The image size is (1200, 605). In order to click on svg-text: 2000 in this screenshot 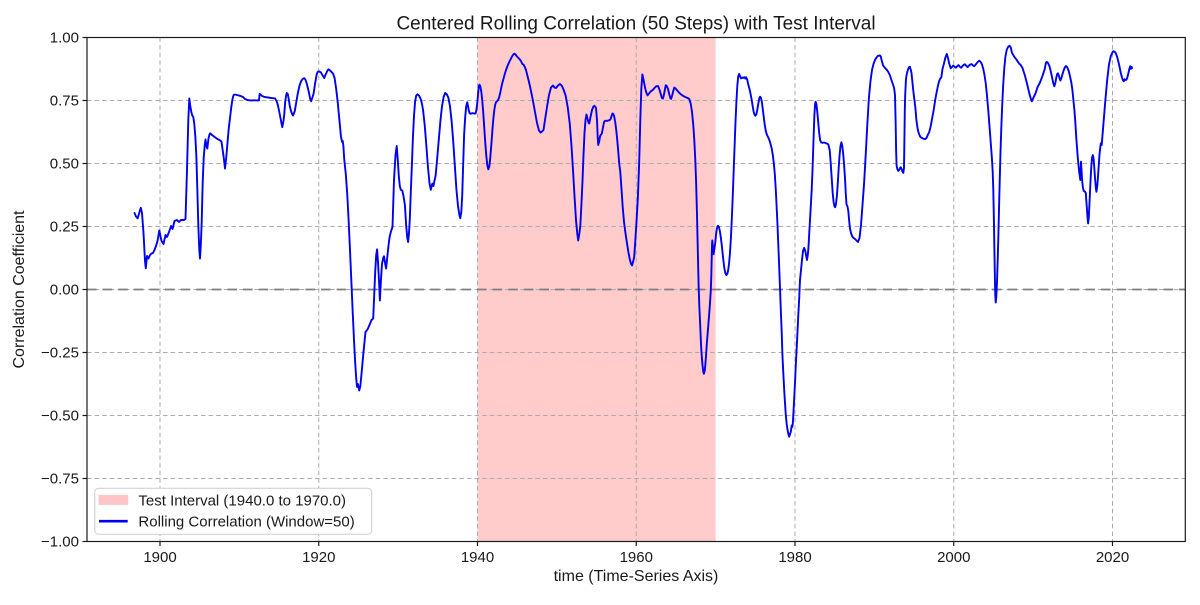, I will do `click(953, 557)`.